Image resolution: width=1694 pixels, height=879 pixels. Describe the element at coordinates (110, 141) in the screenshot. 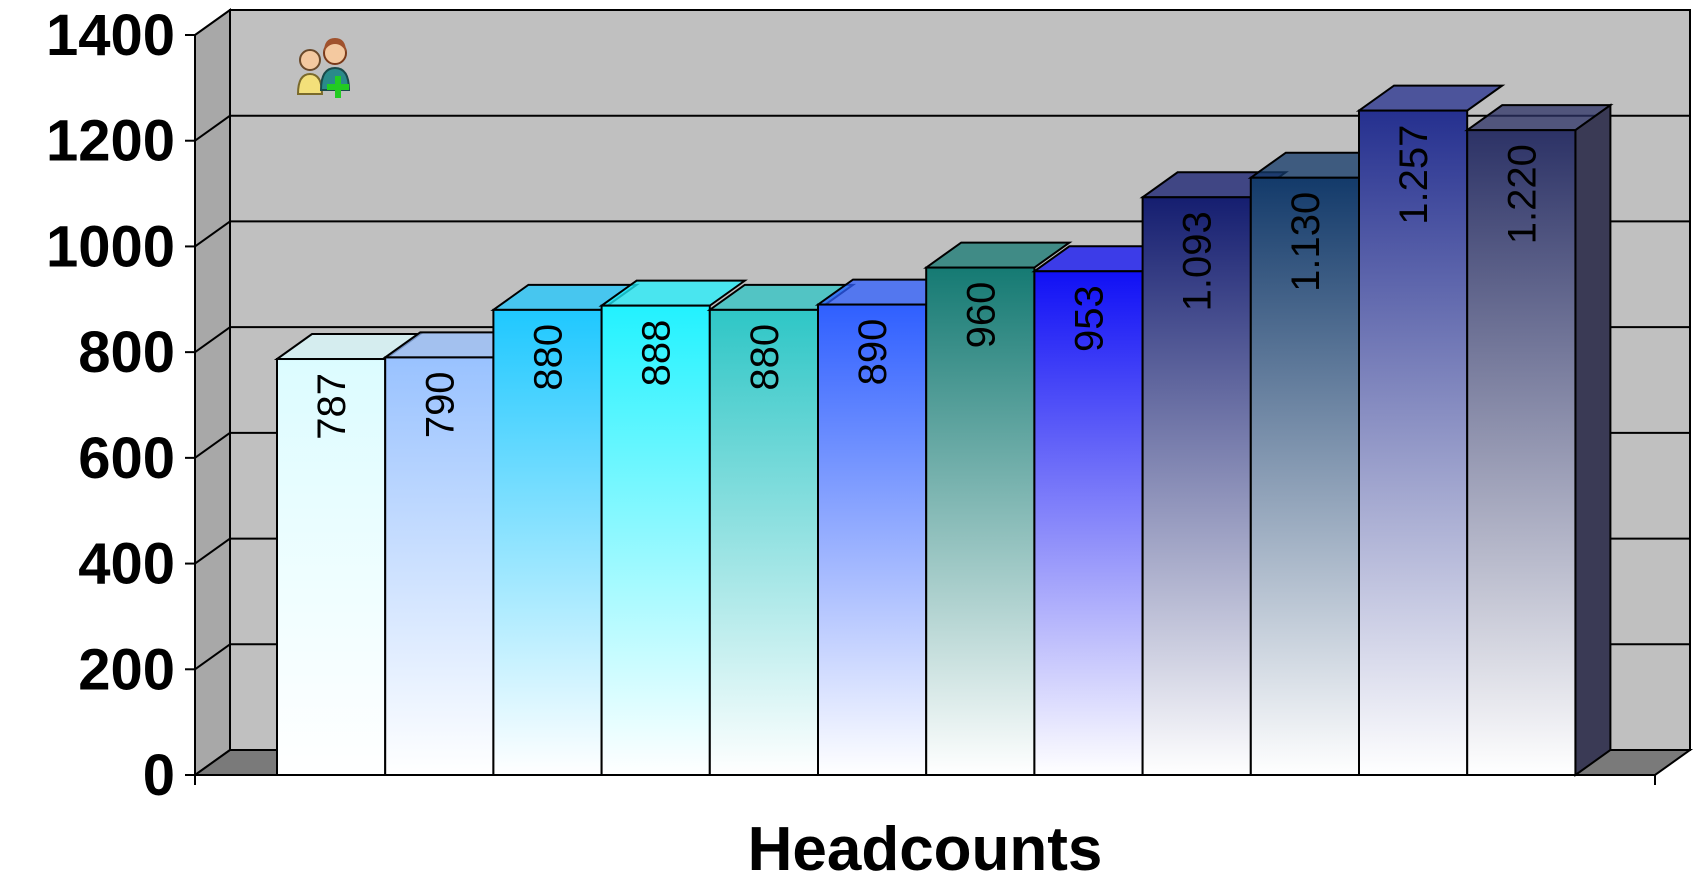

I see `y-tick-label: 1200` at that location.